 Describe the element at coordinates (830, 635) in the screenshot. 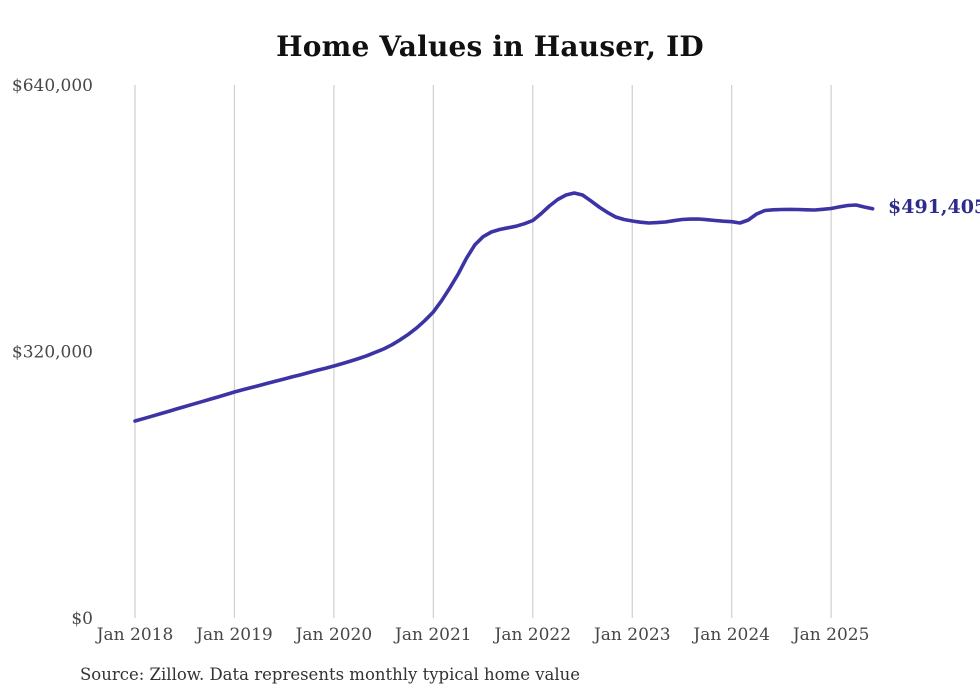

I see `x-tick-label: Jan 2025` at that location.